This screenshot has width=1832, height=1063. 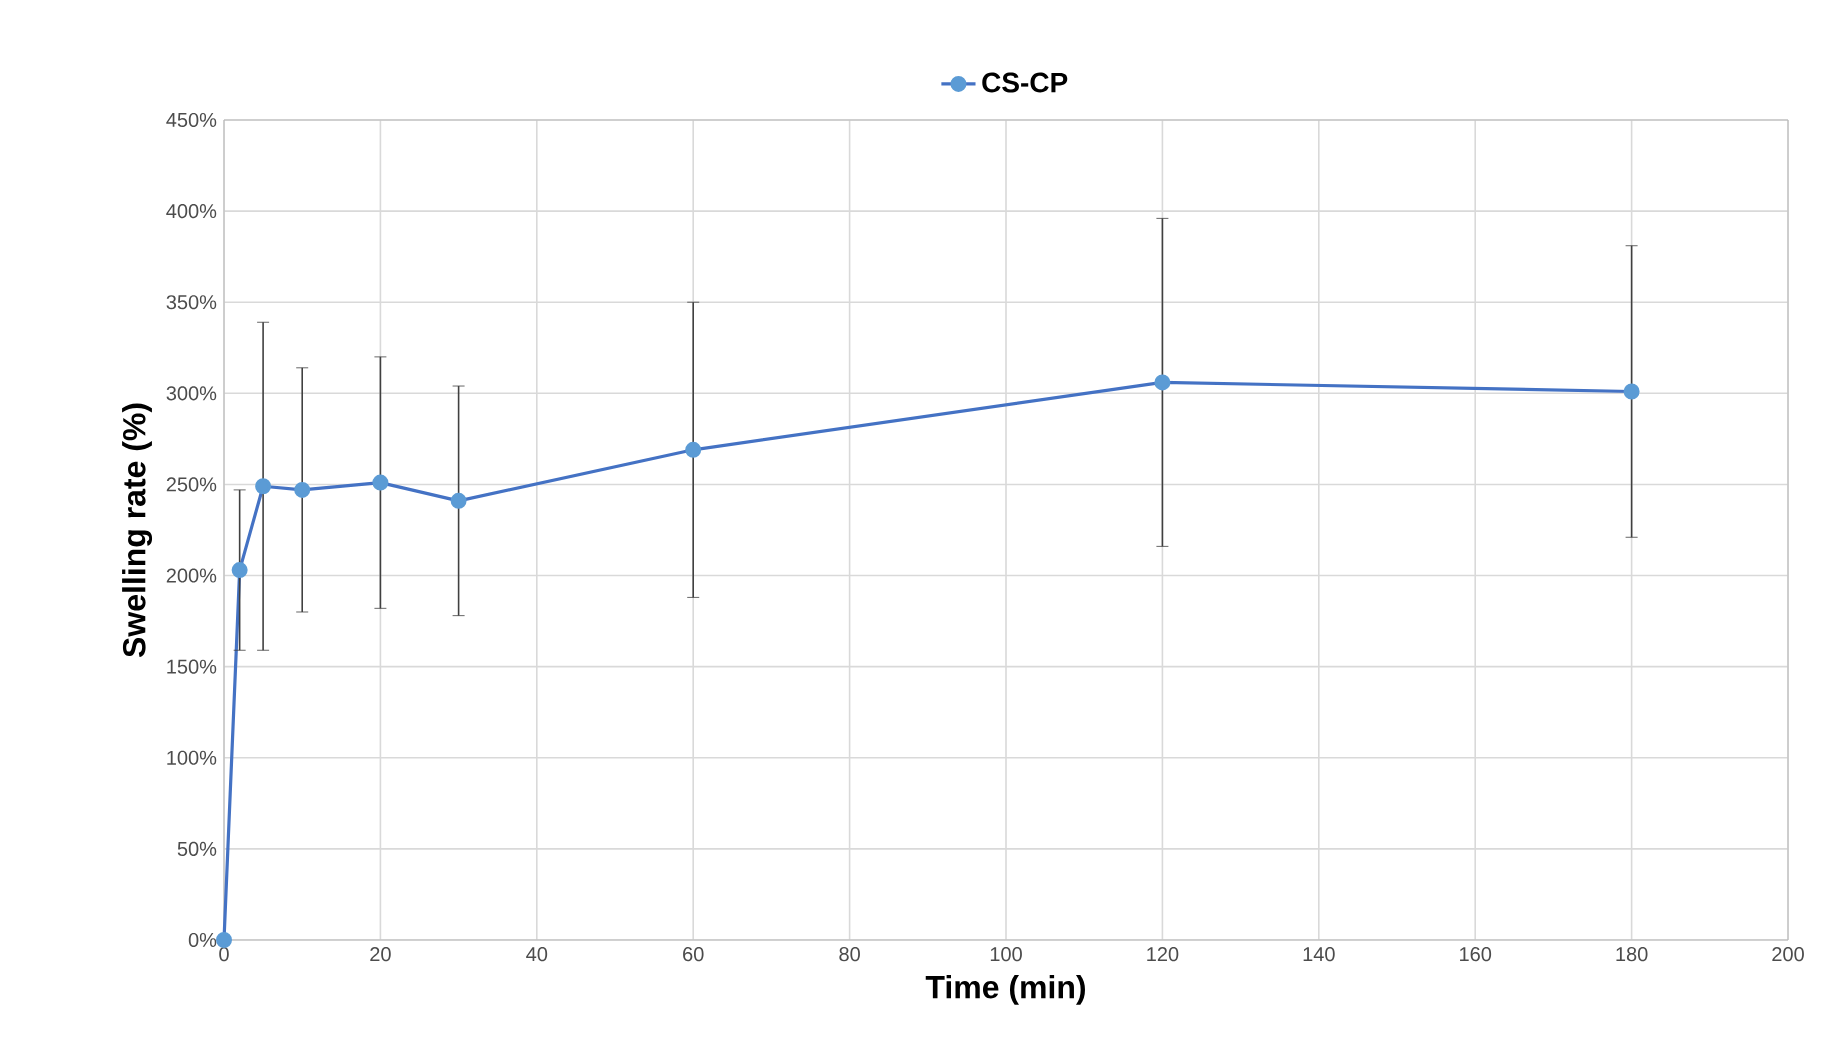 What do you see at coordinates (191, 211) in the screenshot?
I see `y-tick-label: 400%` at bounding box center [191, 211].